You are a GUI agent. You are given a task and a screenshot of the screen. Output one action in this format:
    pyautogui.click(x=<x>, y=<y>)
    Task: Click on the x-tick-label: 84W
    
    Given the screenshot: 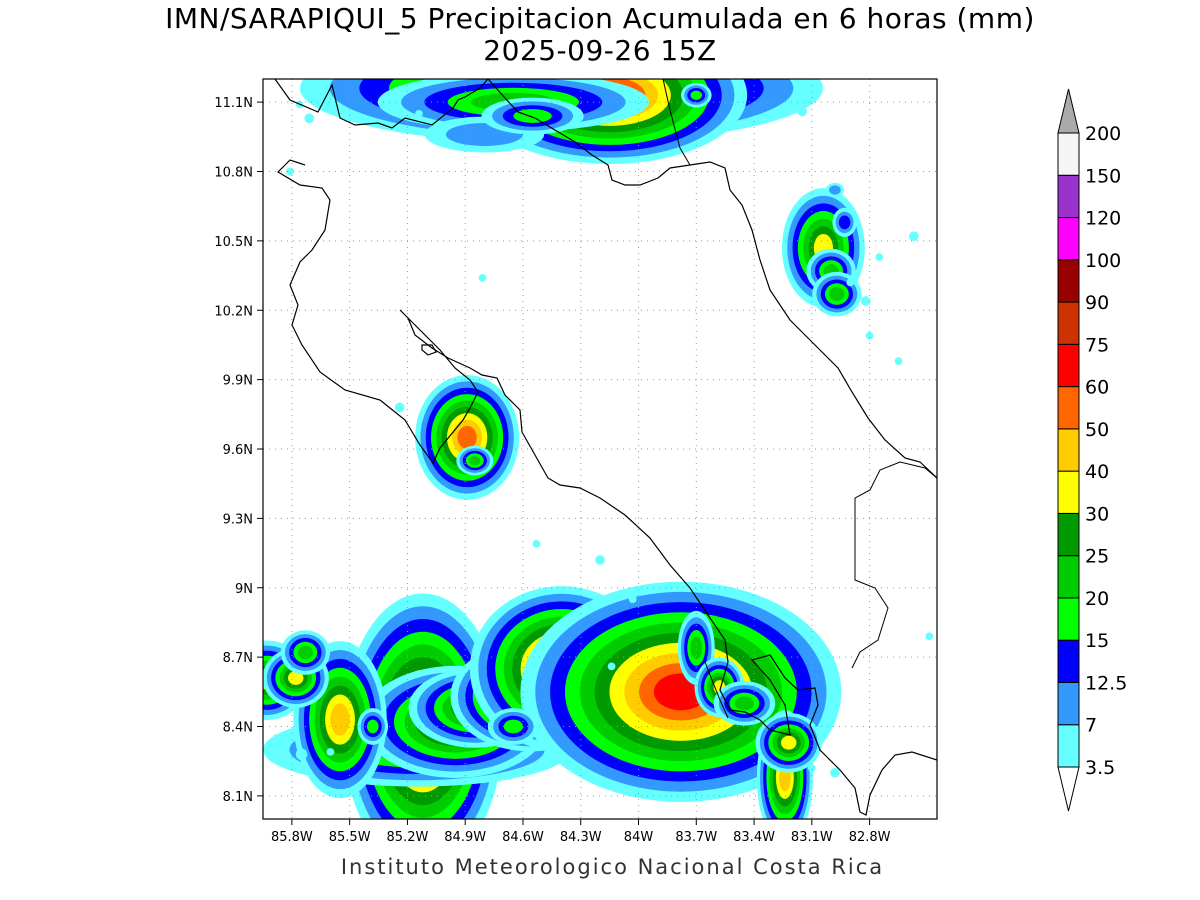 What is the action you would take?
    pyautogui.click(x=639, y=837)
    